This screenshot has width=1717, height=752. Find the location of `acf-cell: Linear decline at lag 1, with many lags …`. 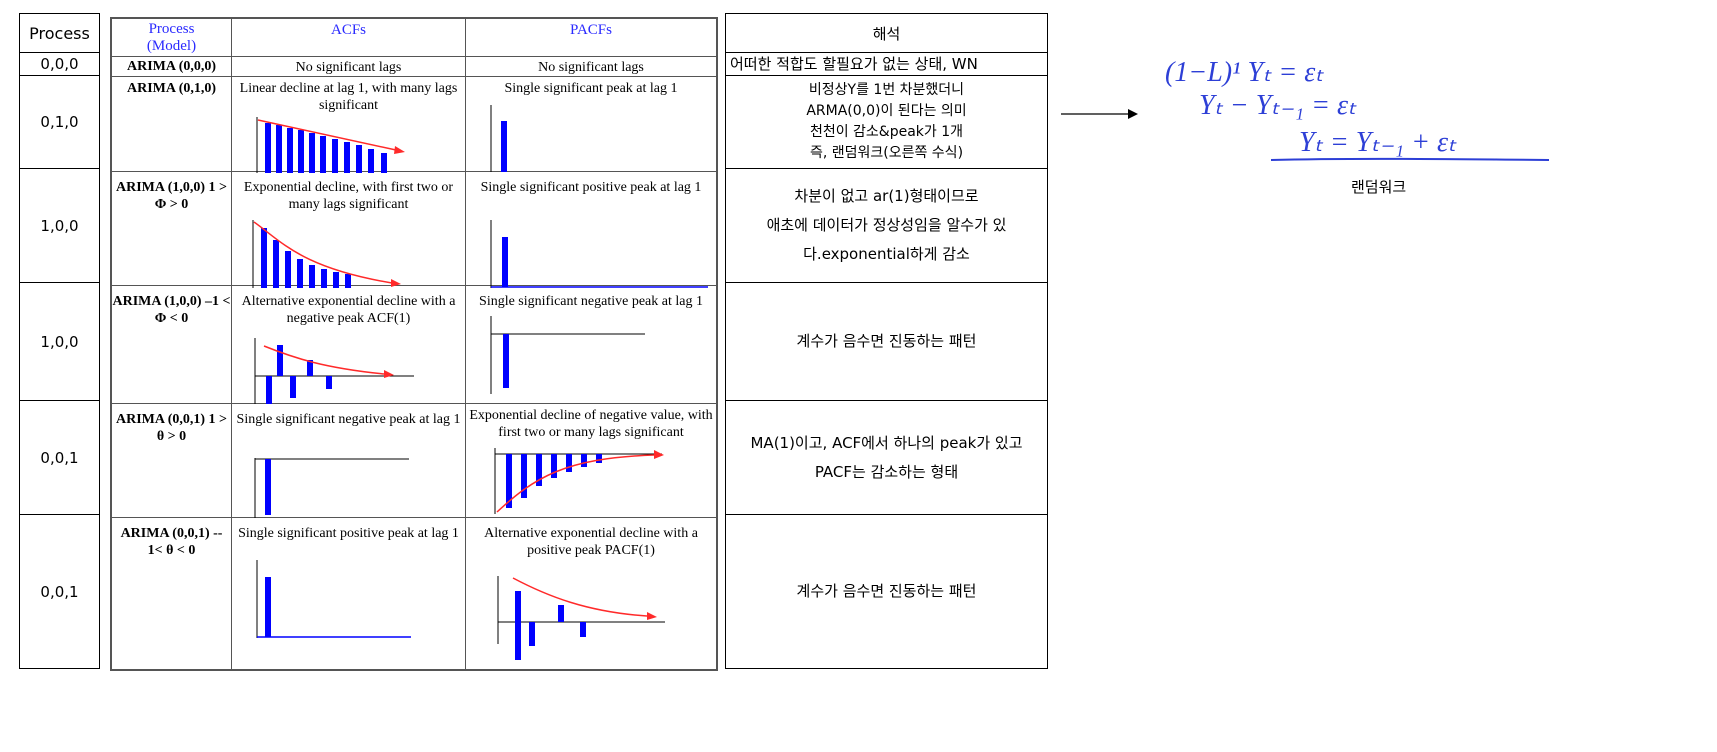

acf-cell: Linear decline at lag 1, with many lags … is located at coordinates (349, 125).